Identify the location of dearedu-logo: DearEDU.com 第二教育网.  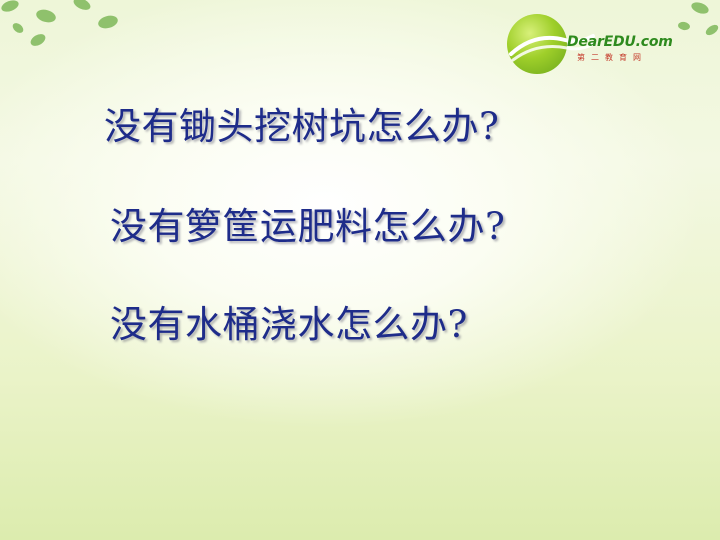
(592, 44).